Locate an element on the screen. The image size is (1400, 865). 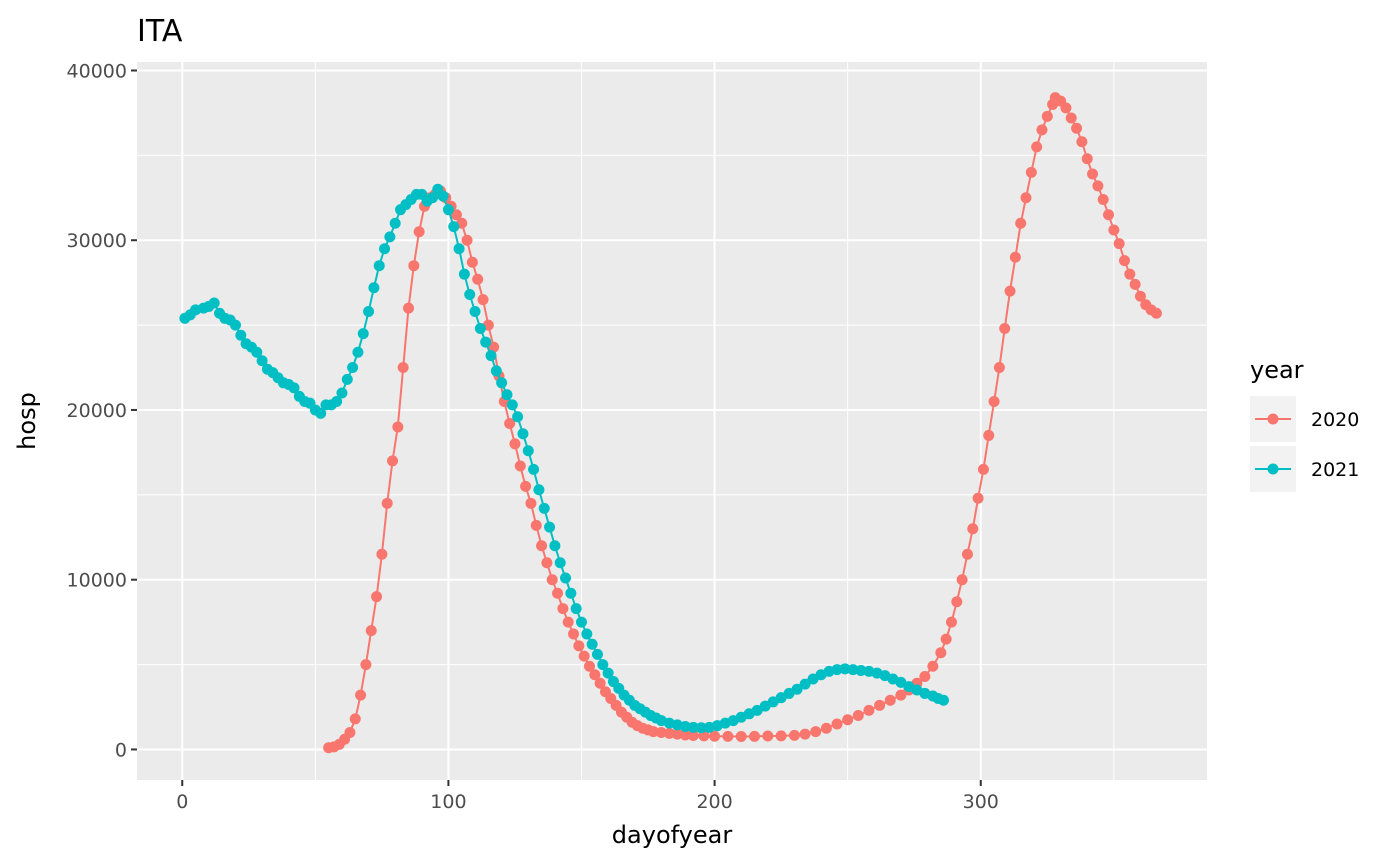
y-tick-label: 10000 is located at coordinates (97, 581).